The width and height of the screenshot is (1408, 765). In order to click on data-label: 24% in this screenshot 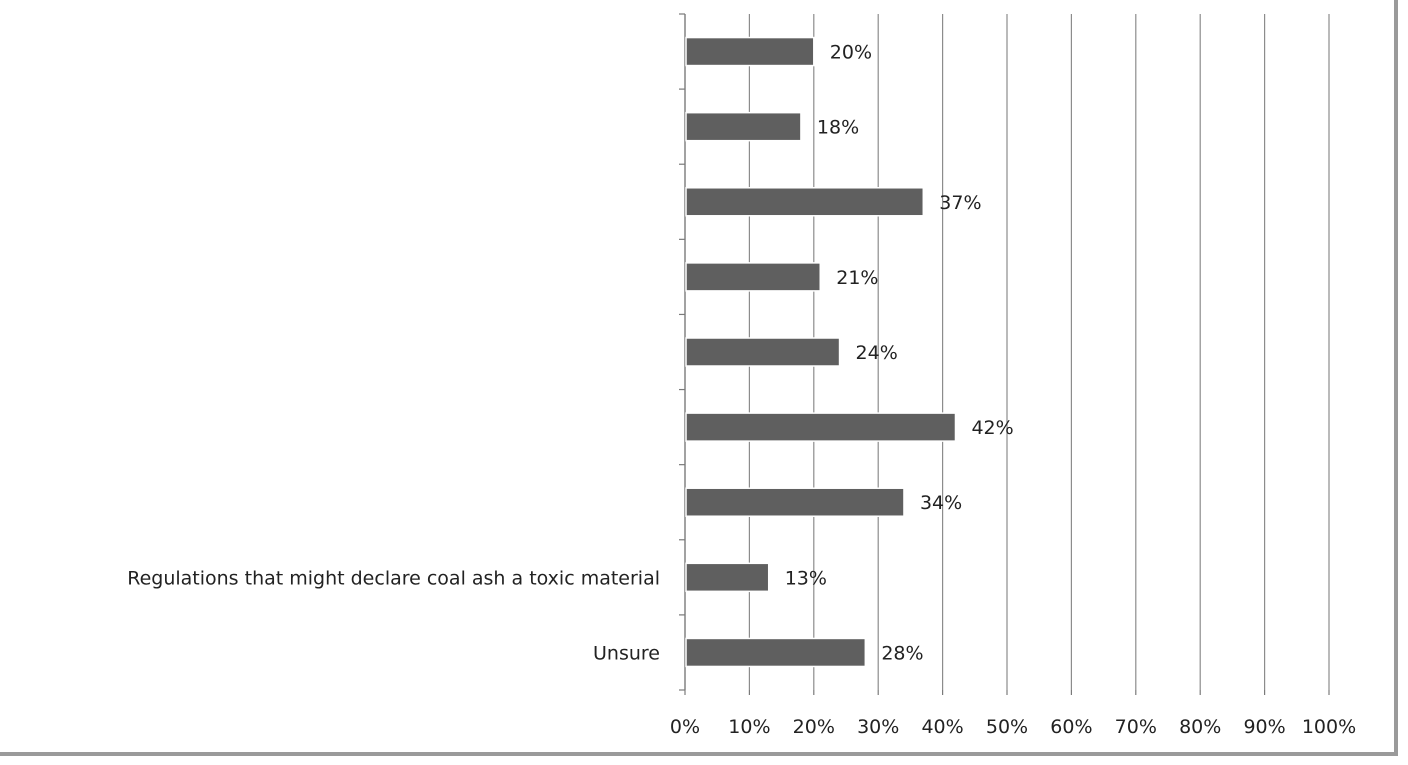, I will do `click(877, 353)`.